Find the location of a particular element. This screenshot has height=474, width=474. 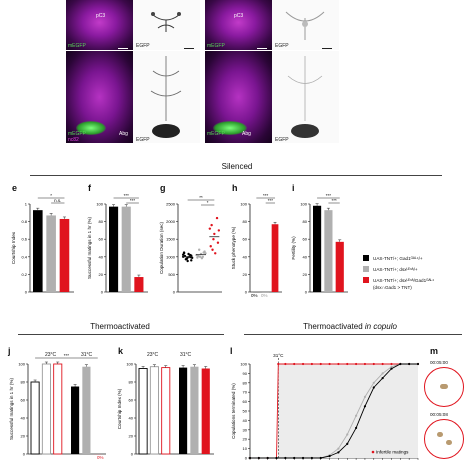

ytick-label: 10 is located at coordinates (245, 448).